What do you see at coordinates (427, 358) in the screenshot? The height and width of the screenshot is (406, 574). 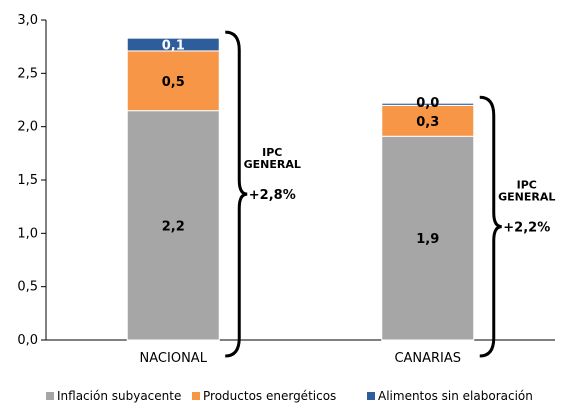 I see `x-tick-label: CANARIAS` at bounding box center [427, 358].